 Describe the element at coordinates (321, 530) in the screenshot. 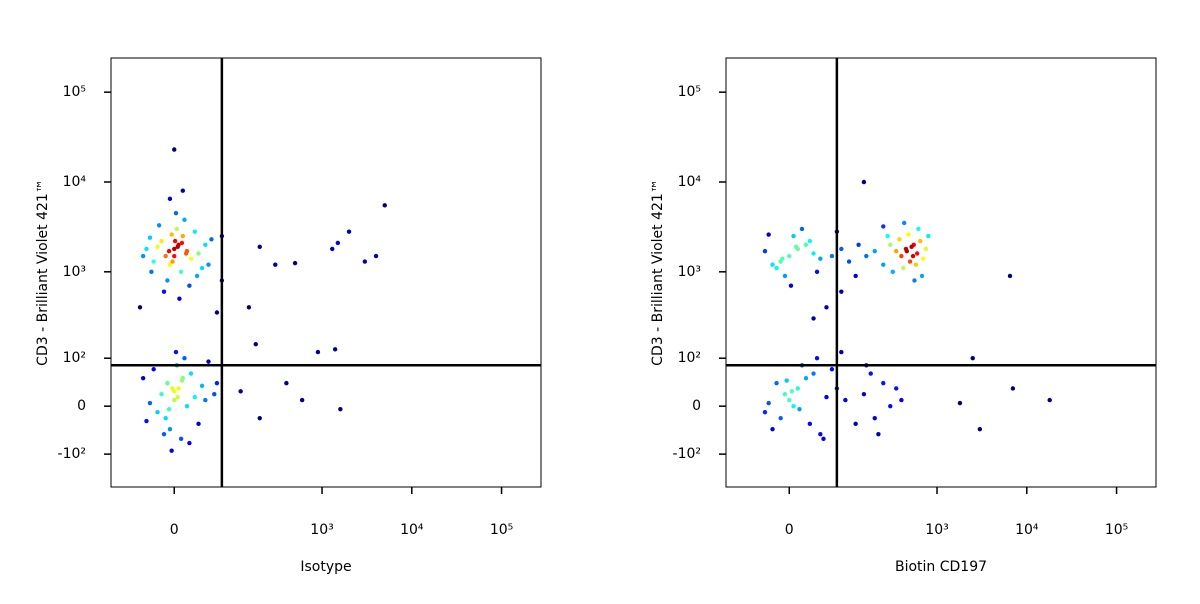

I see `x-tick-label: 10³` at that location.